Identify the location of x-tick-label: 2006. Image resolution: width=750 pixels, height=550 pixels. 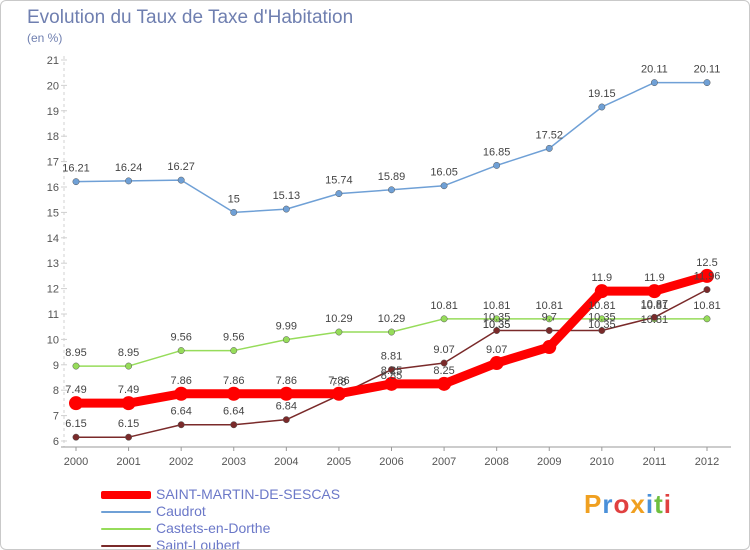
(391, 462).